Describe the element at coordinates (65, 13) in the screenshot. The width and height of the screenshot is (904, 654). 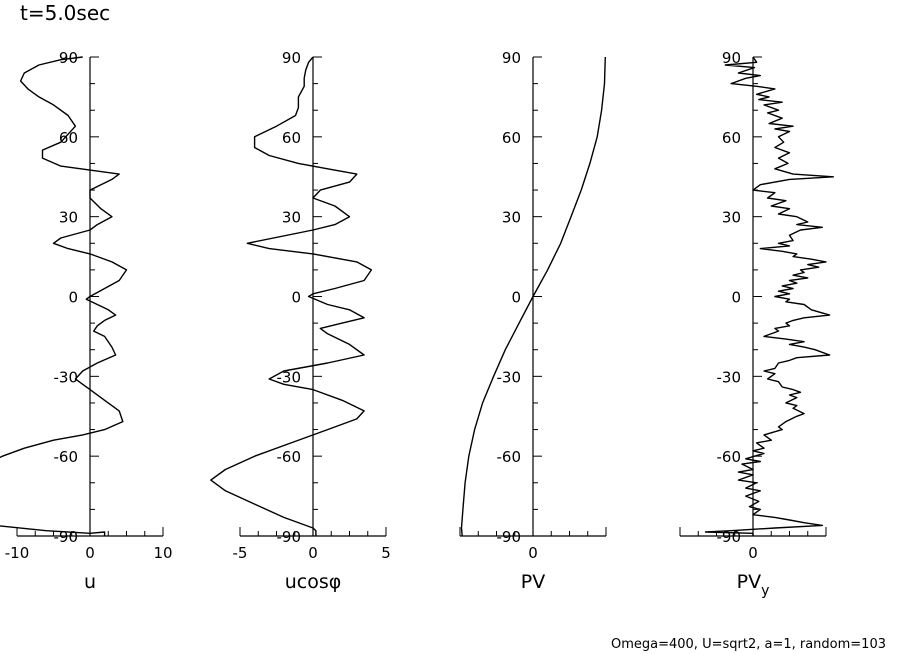
I see `figure-title: t=5.0sec` at that location.